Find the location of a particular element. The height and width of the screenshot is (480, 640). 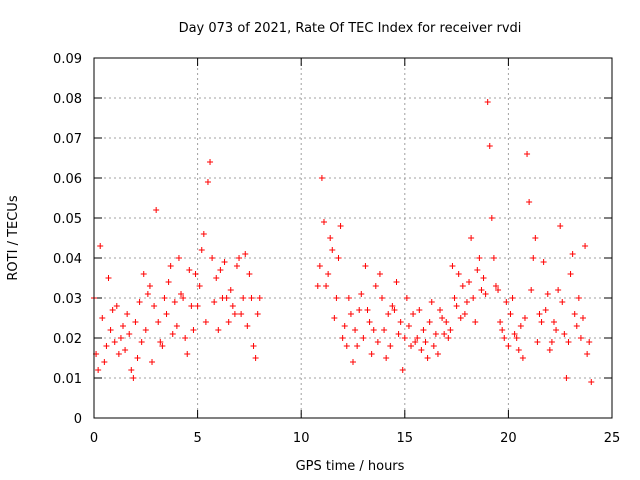

x-tick-label: 0 is located at coordinates (94, 438).